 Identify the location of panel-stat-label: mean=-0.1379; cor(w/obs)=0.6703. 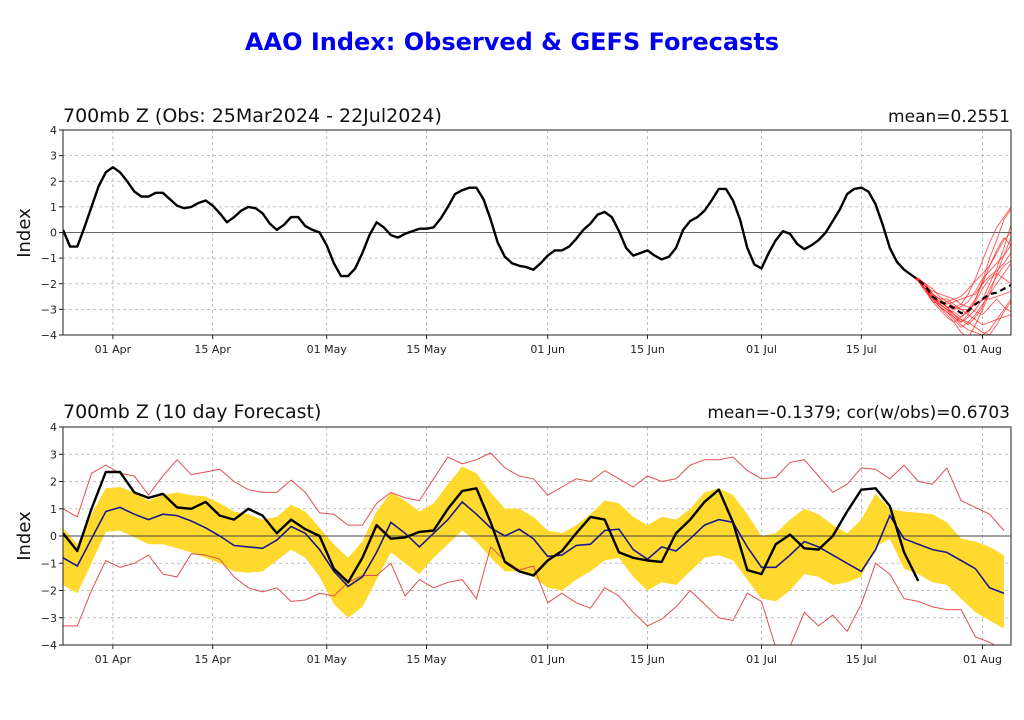
(858, 413).